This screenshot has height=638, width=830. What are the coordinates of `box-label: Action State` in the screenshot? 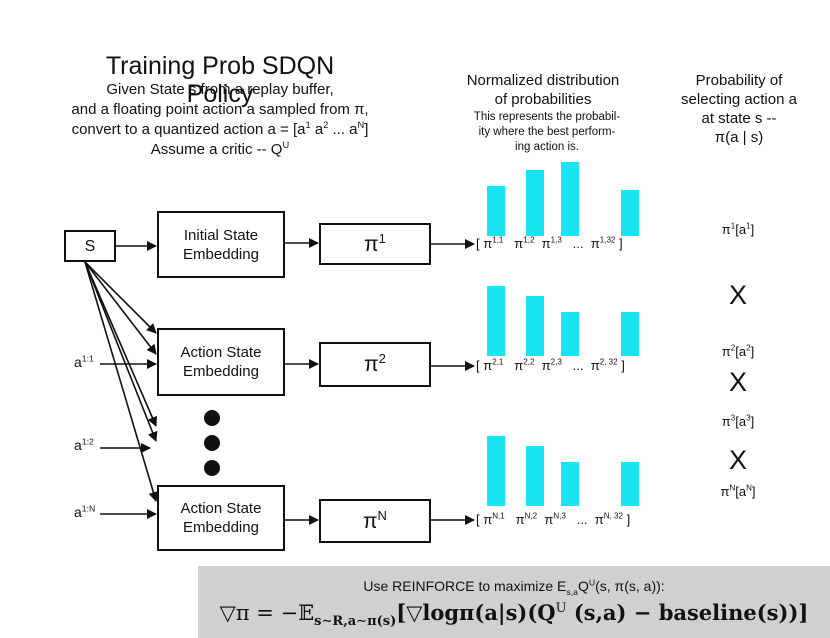 It's located at (221, 352).